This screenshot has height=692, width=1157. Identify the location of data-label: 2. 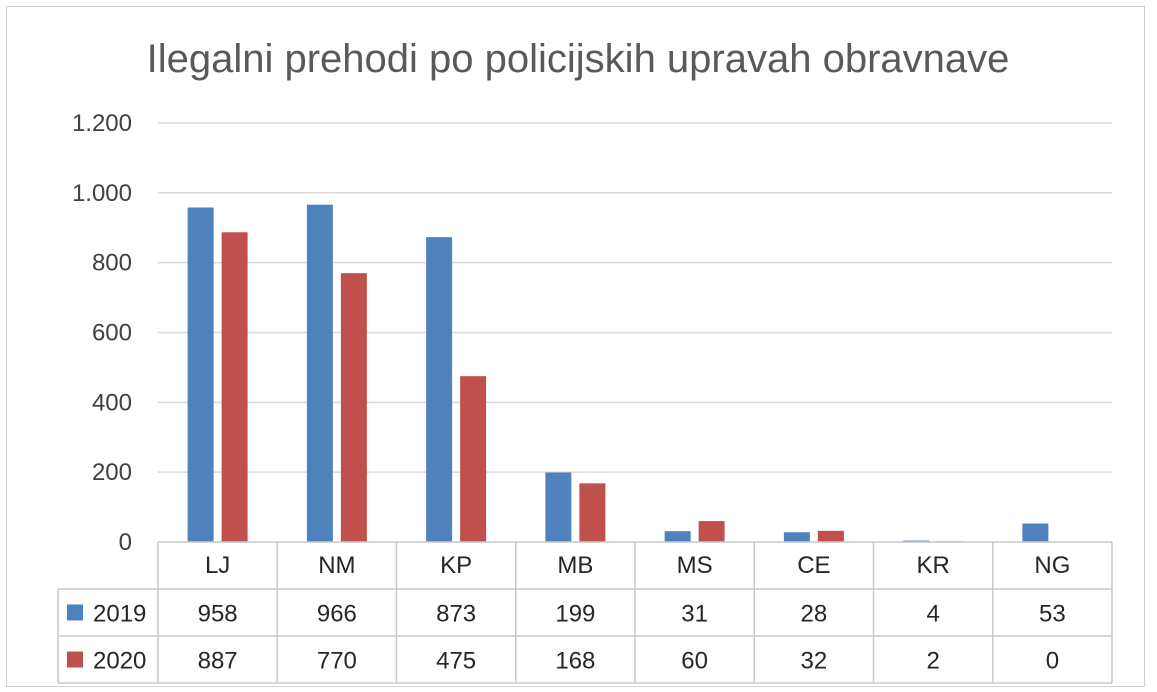
(932, 661).